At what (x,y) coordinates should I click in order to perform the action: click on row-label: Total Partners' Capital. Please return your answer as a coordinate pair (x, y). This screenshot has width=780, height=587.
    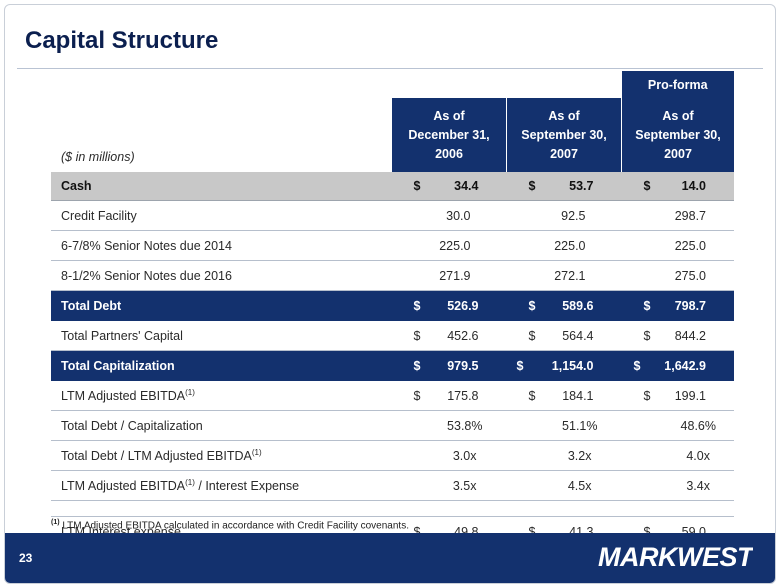
    Looking at the image, I should click on (221, 335).